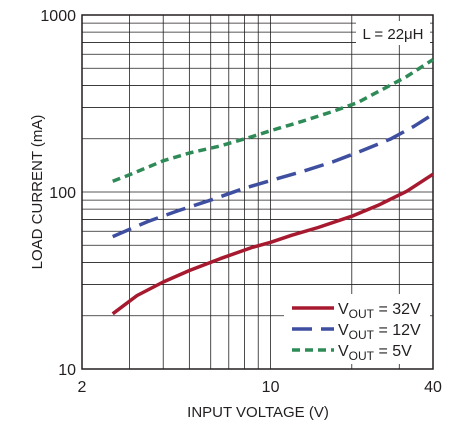  I want to click on annotation-text: L = 22μH, so click(392, 34).